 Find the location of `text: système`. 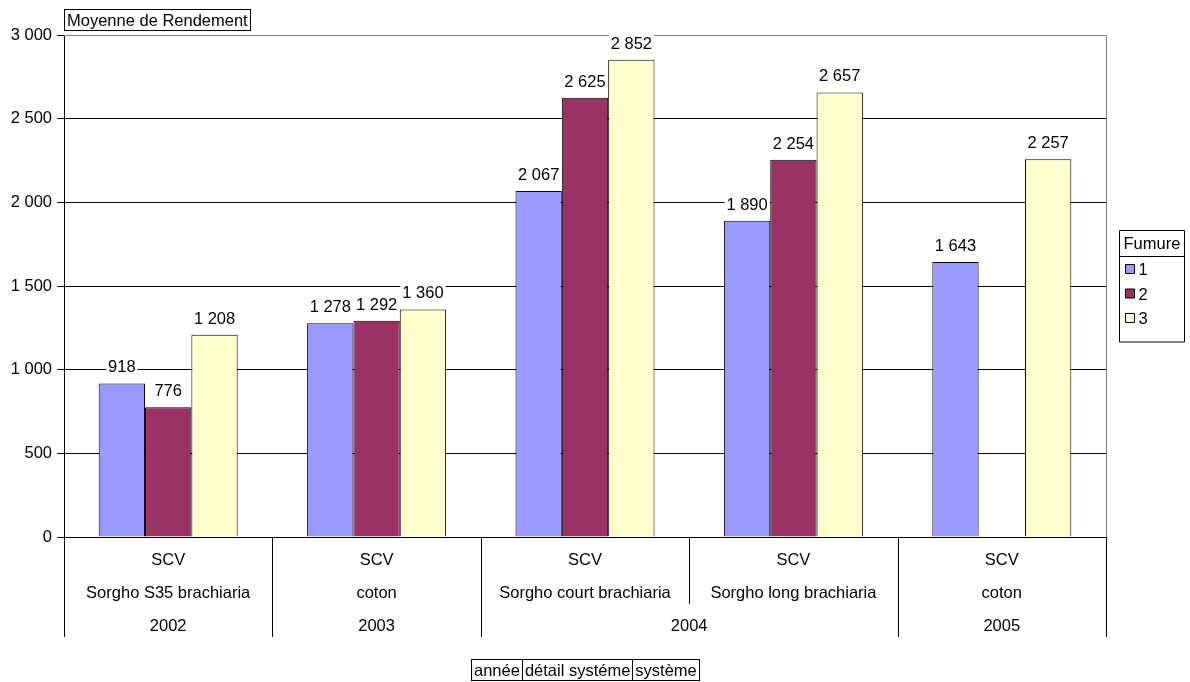

text: système is located at coordinates (666, 670).